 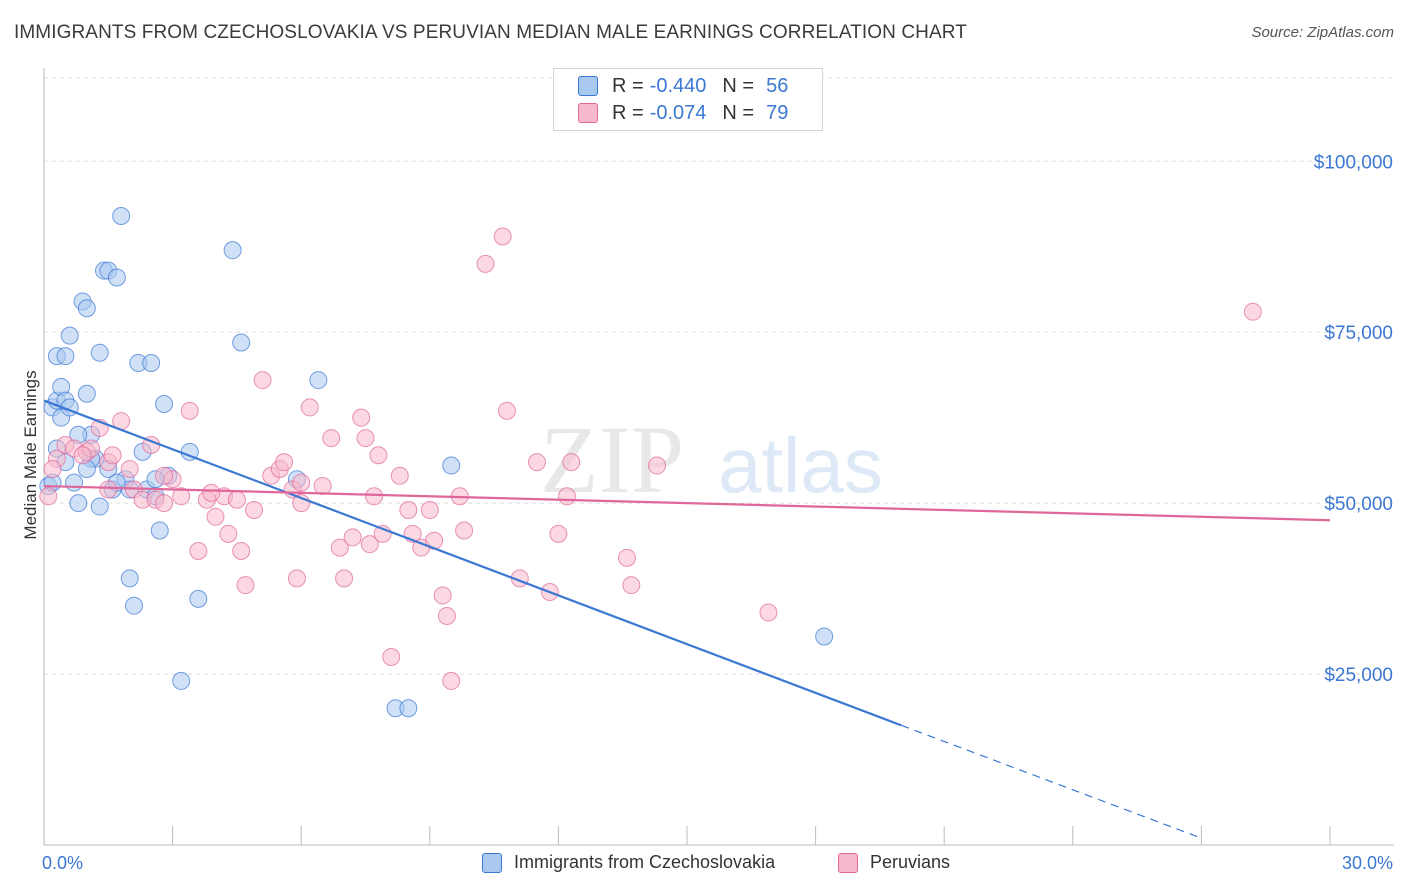 What do you see at coordinates (678, 85) in the screenshot?
I see `r-value: -0.440` at bounding box center [678, 85].